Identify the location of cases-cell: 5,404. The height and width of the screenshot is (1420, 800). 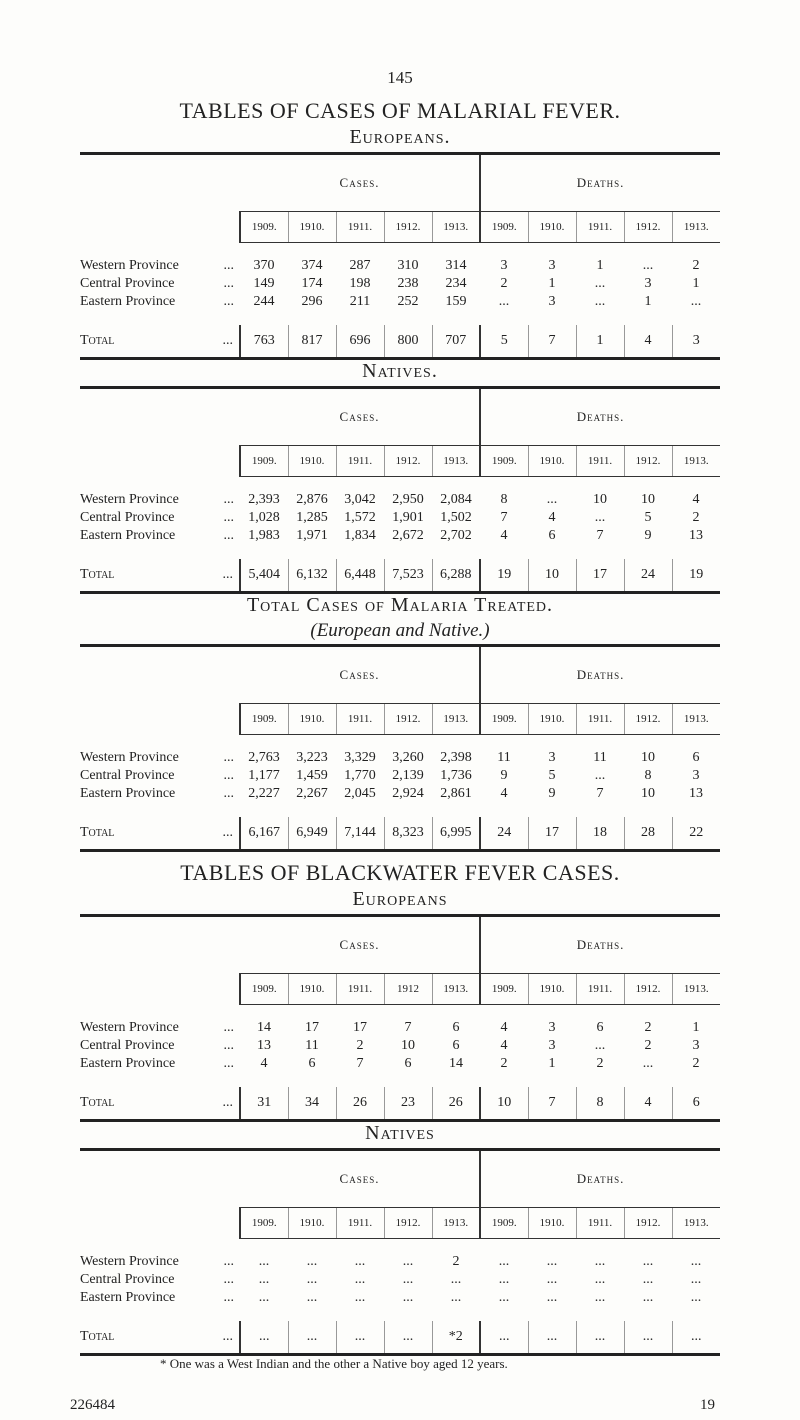
(263, 576).